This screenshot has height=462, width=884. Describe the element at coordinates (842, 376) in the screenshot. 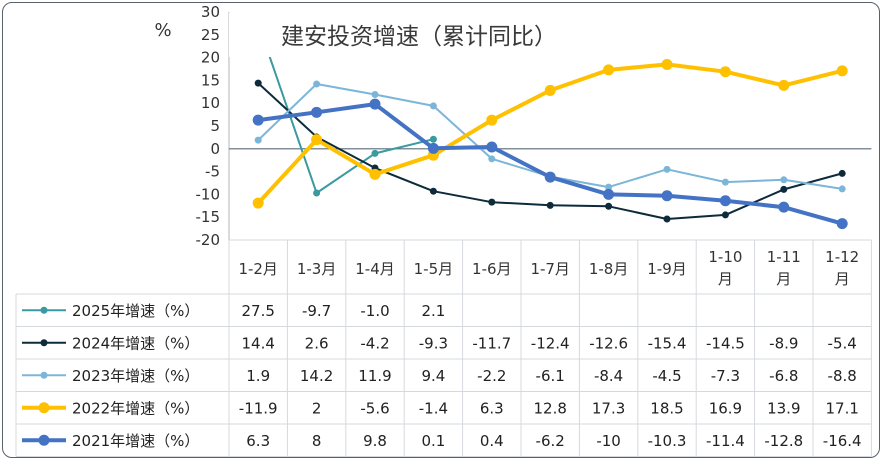

I see `data-table-cell: -8.8` at that location.